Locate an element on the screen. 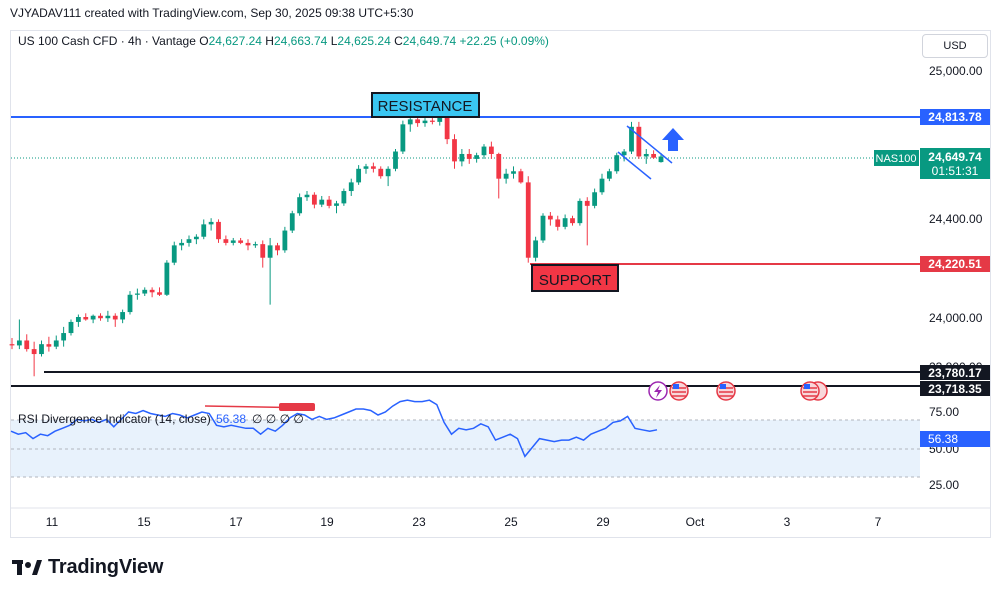 This screenshot has width=1003, height=597. level1-price-label is located at coordinates (955, 372).